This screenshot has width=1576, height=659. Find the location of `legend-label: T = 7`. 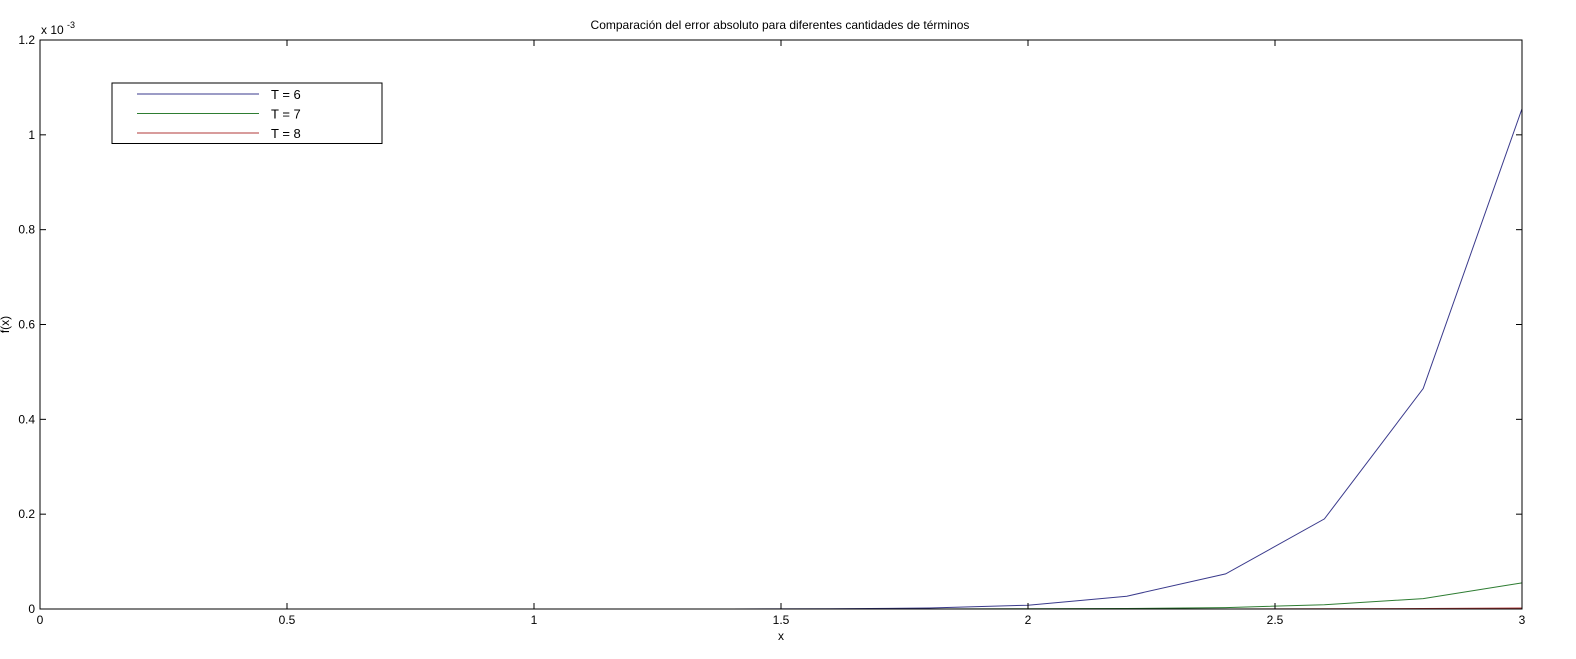

legend-label: T = 7 is located at coordinates (286, 114).